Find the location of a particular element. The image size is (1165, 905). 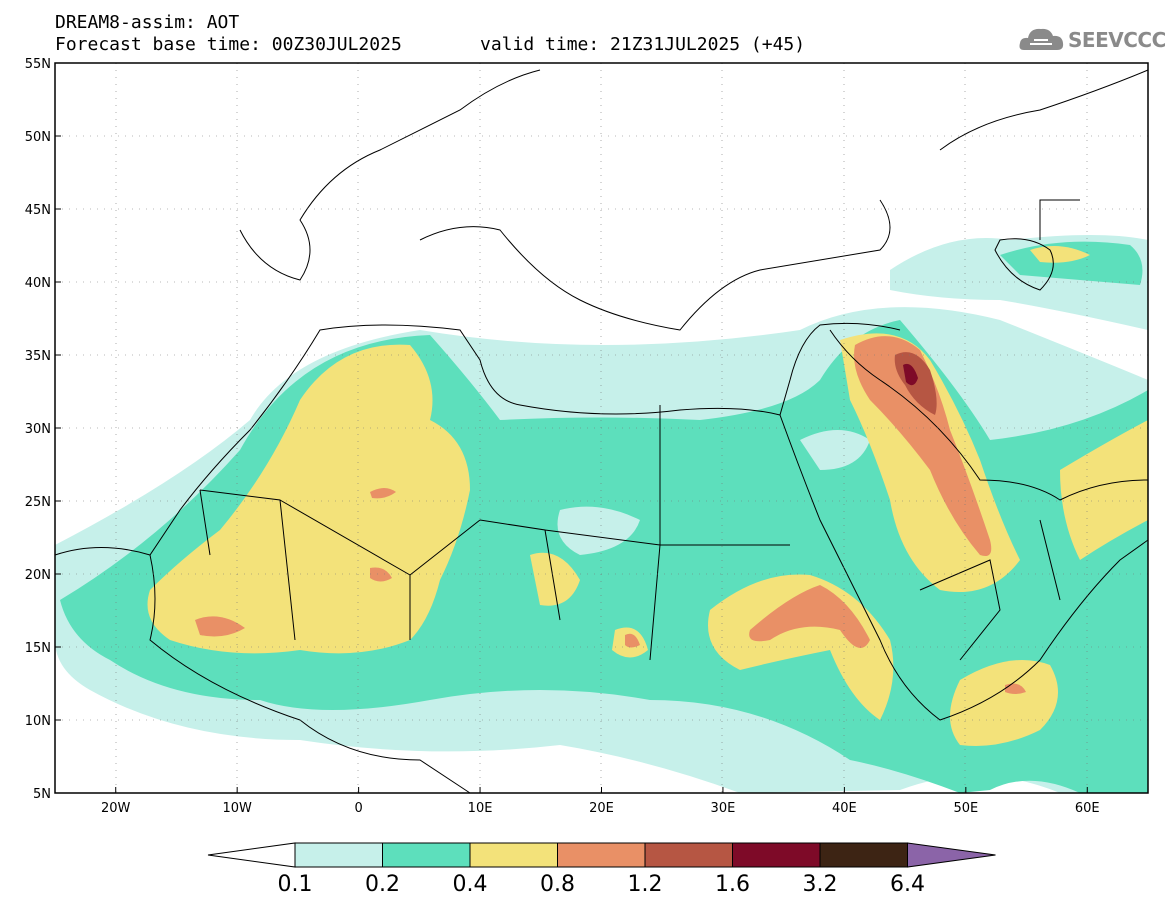

colorbar-tick-label: 0.1 is located at coordinates (295, 884).